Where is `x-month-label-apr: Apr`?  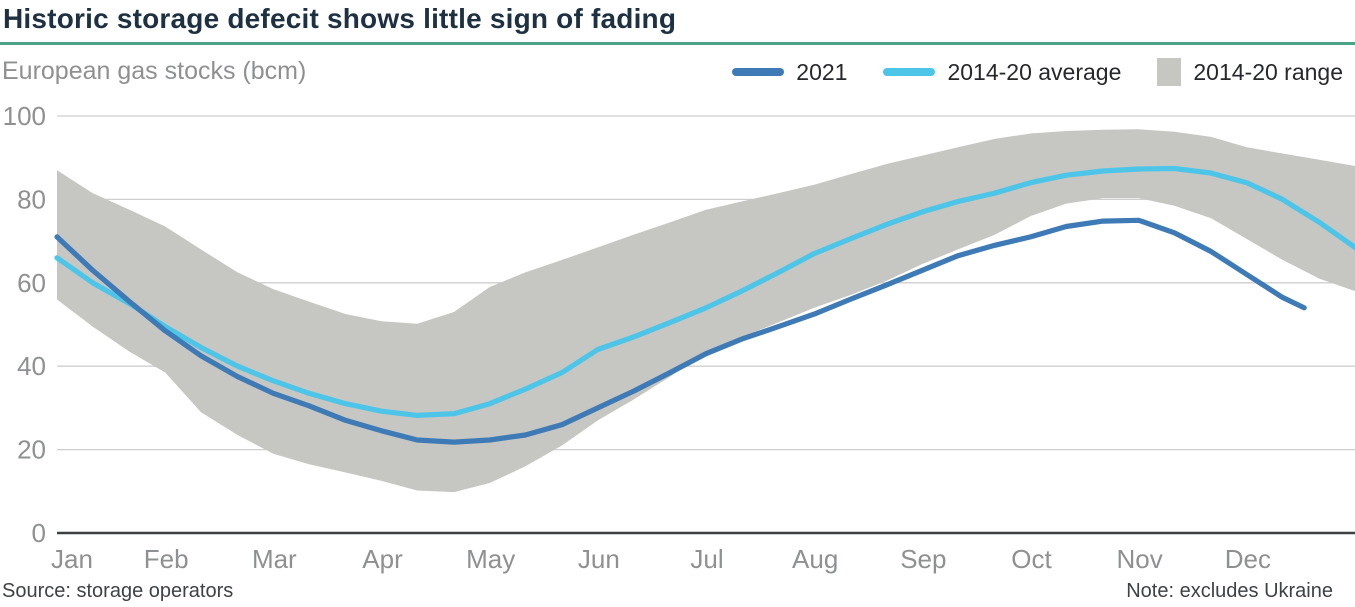 x-month-label-apr: Apr is located at coordinates (382, 559).